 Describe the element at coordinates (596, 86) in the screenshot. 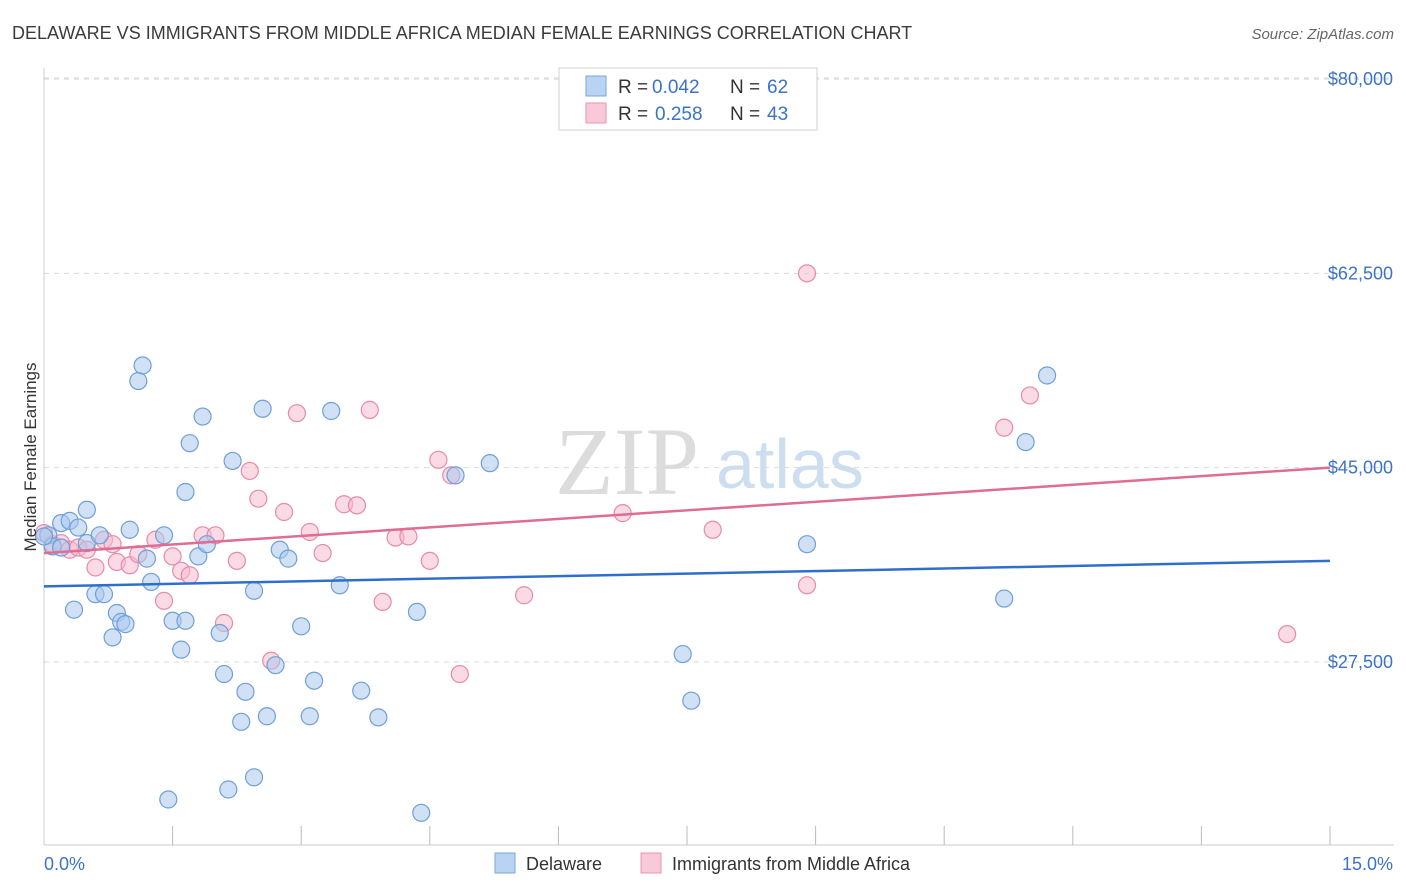

I see `legend-swatch-delaware` at that location.